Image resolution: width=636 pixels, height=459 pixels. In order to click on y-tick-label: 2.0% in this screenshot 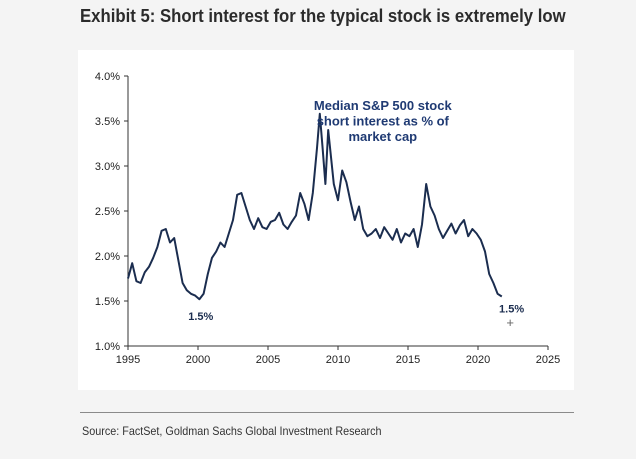, I will do `click(107, 257)`.